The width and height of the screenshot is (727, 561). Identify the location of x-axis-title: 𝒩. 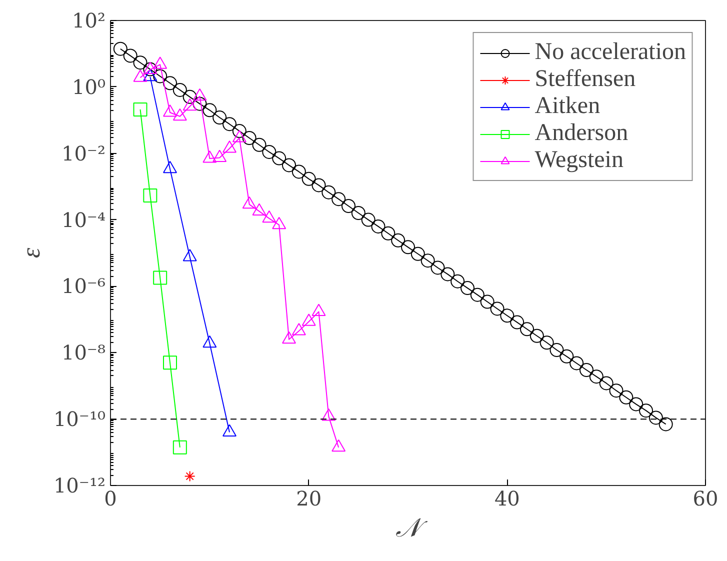
(412, 528).